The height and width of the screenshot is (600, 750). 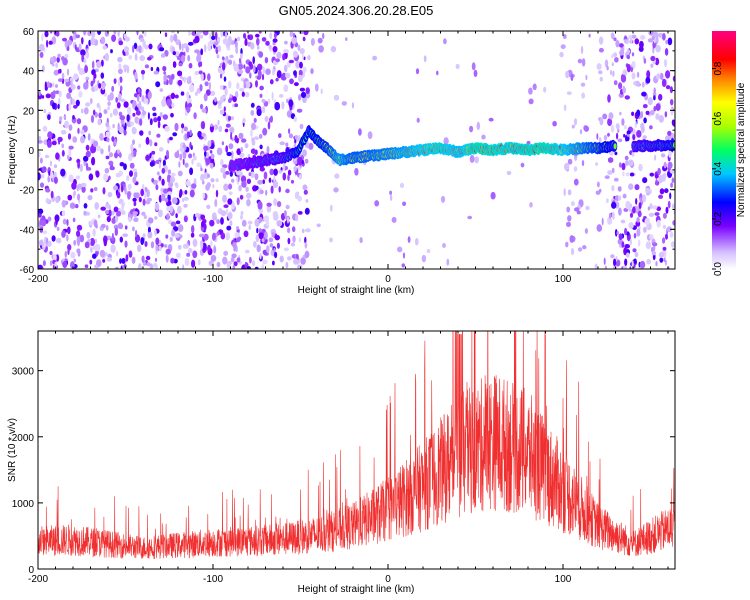 What do you see at coordinates (718, 168) in the screenshot?
I see `colorbar-ticks: 0.0 0.2 0.4 0.6 0.8` at bounding box center [718, 168].